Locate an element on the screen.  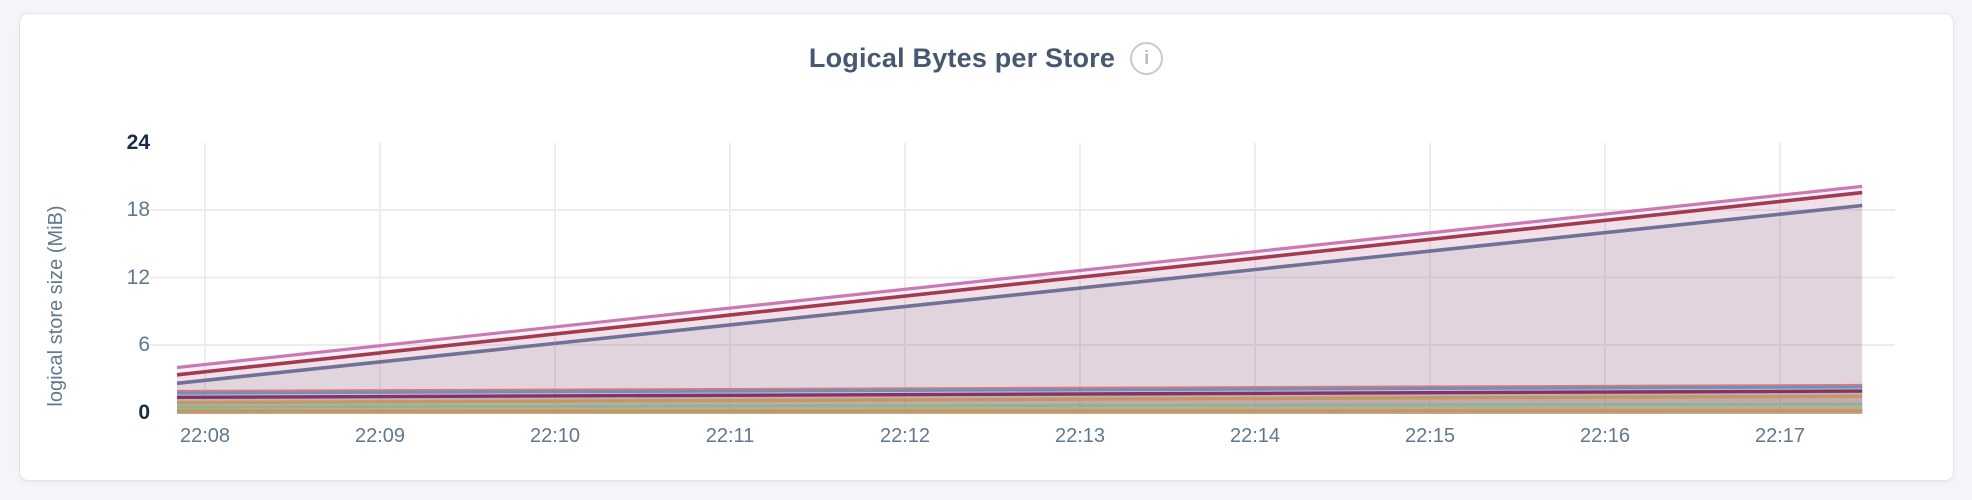
x-tick-label: 22:17 is located at coordinates (1780, 436).